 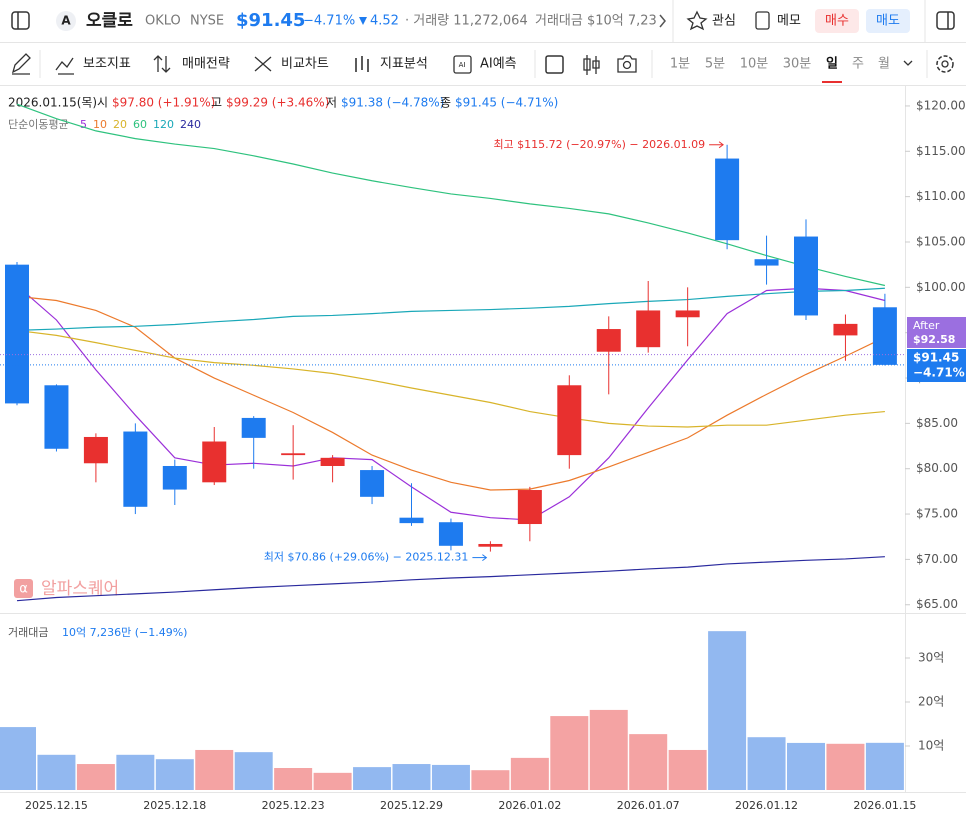 What do you see at coordinates (789, 21) in the screenshot?
I see `memo-button: 메모` at bounding box center [789, 21].